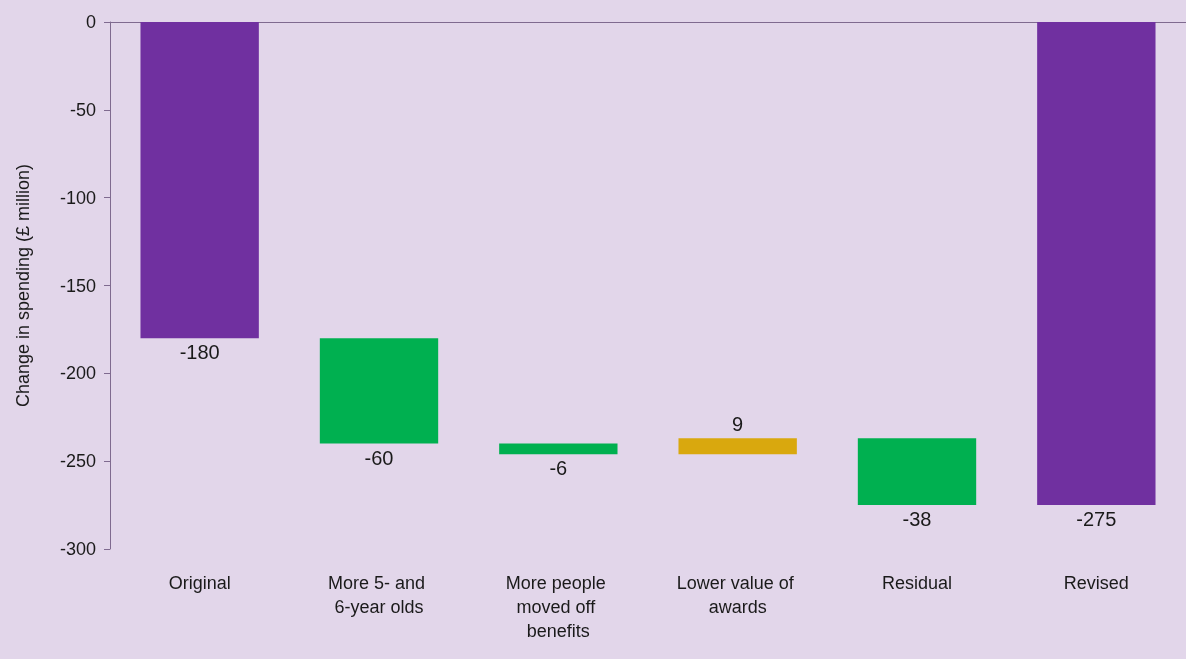 The image size is (1186, 659). I want to click on x-tick-label: Revised, so click(1096, 583).